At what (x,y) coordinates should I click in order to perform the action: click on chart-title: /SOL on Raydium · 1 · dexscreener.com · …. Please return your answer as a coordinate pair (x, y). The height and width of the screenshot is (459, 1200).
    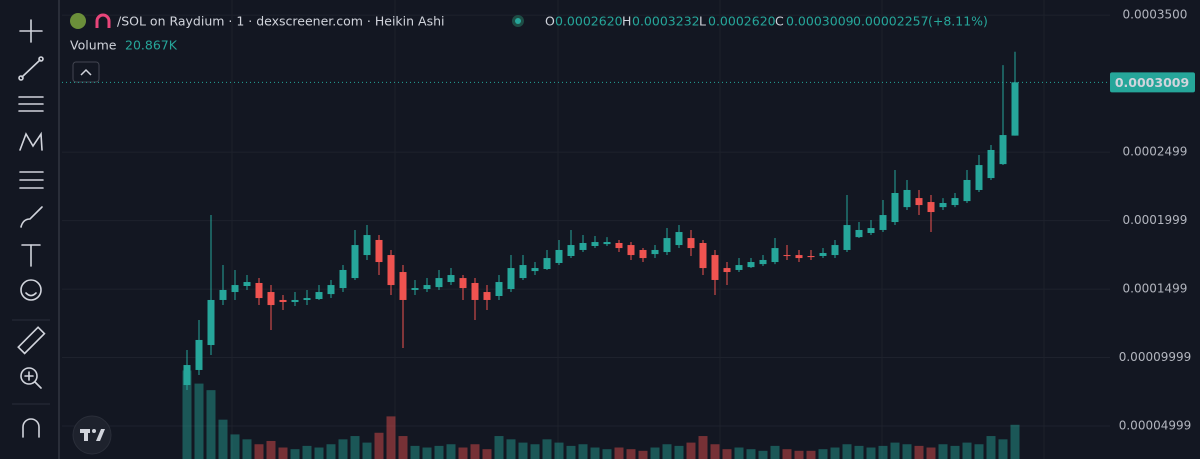
    Looking at the image, I should click on (281, 21).